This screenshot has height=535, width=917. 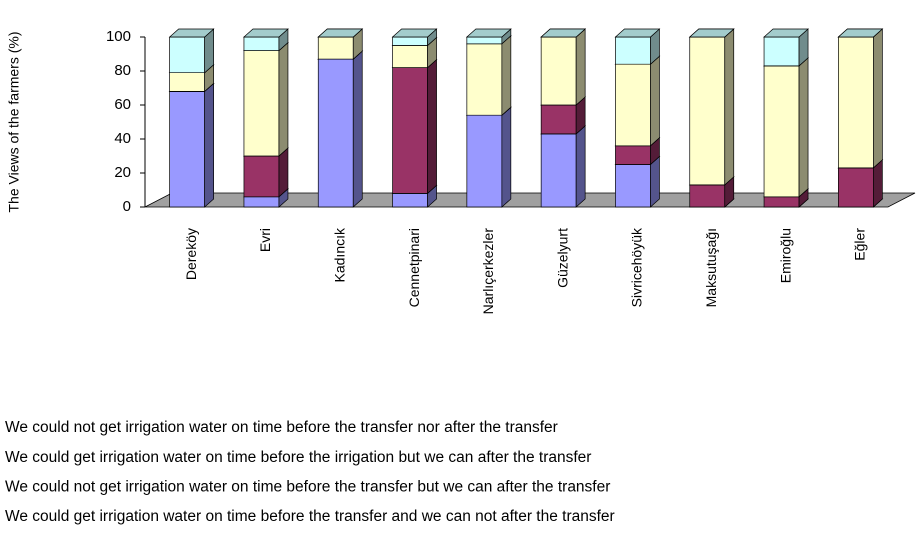 What do you see at coordinates (122, 104) in the screenshot?
I see `y-tick-label: 60` at bounding box center [122, 104].